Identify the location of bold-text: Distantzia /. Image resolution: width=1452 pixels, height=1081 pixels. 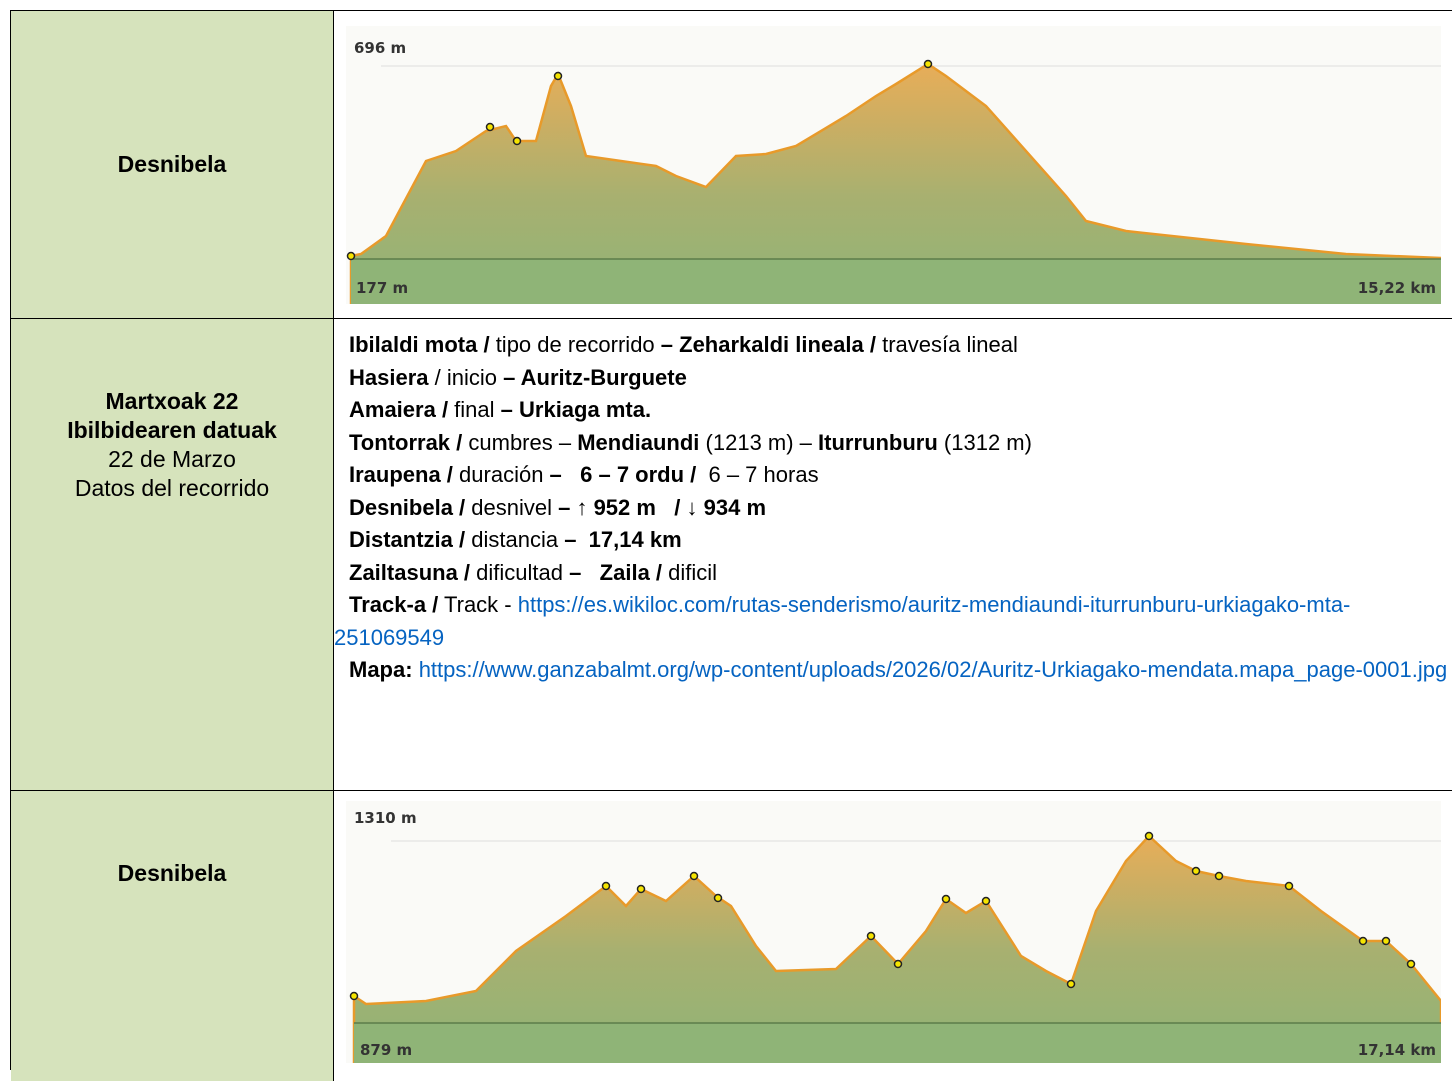
(407, 539).